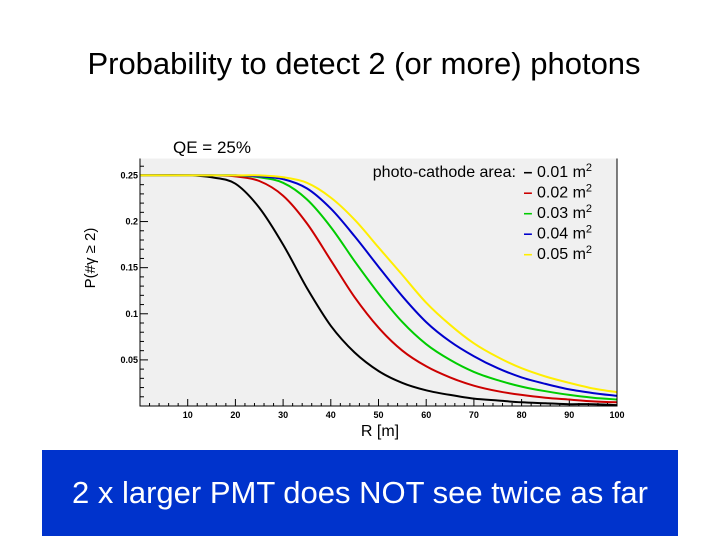 The image size is (720, 540). I want to click on y-tick-label: 0.15, so click(129, 268).